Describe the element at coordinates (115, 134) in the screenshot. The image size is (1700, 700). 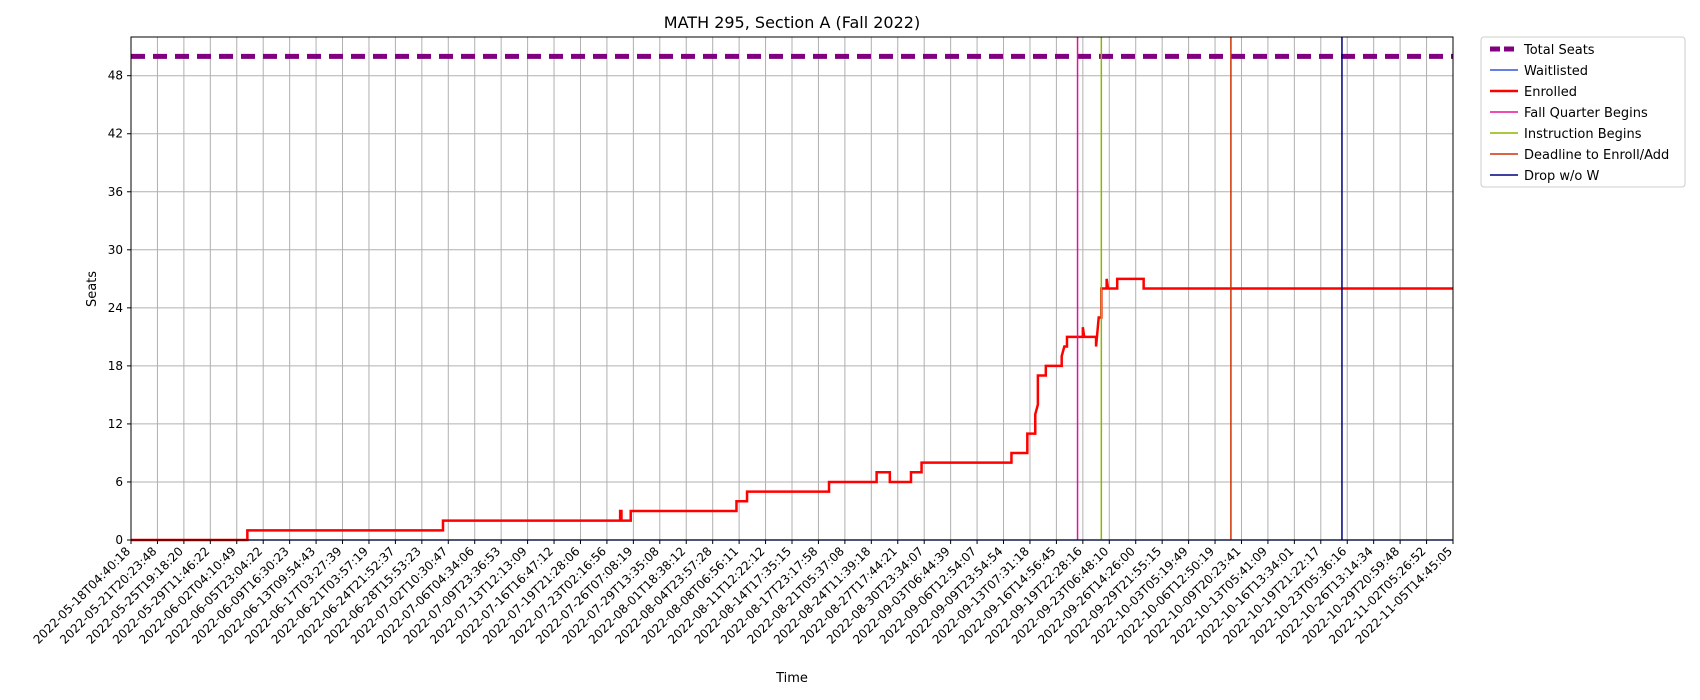
I see `y-tick-label: 42` at that location.